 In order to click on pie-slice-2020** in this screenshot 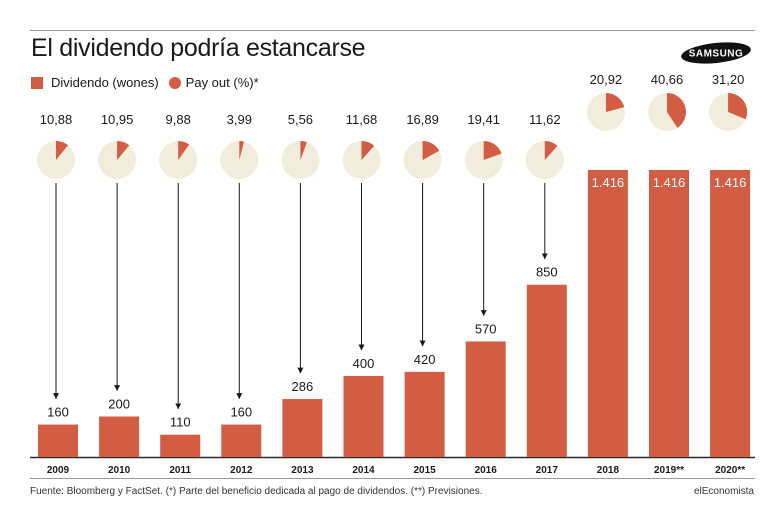, I will do `click(738, 106)`.